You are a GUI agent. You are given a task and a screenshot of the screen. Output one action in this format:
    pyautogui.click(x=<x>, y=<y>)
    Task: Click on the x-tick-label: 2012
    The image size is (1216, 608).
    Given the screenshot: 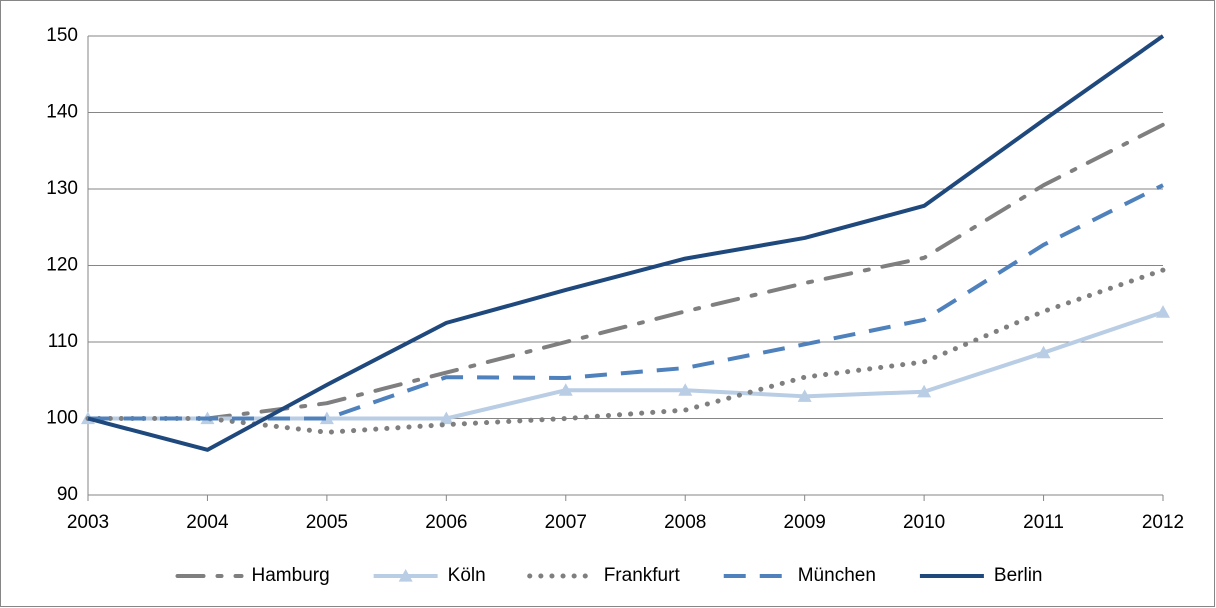 What is the action you would take?
    pyautogui.click(x=1163, y=522)
    